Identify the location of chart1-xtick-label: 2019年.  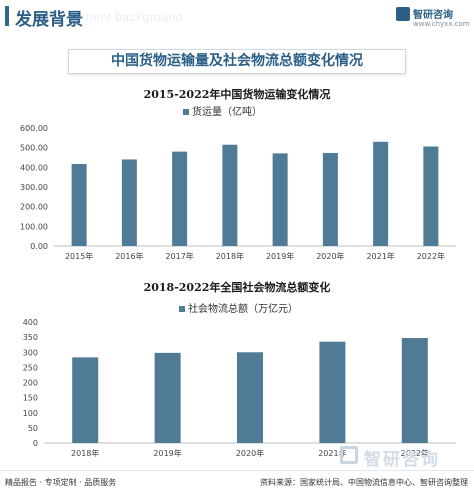
(280, 256).